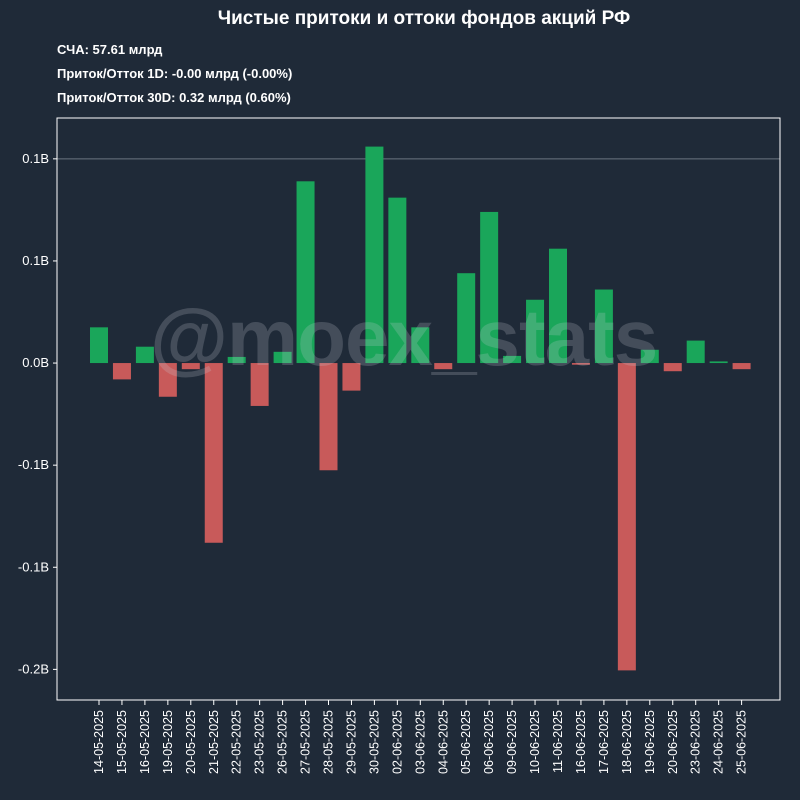  Describe the element at coordinates (581, 742) in the screenshot. I see `x-tick-label: 16-06-2025` at that location.